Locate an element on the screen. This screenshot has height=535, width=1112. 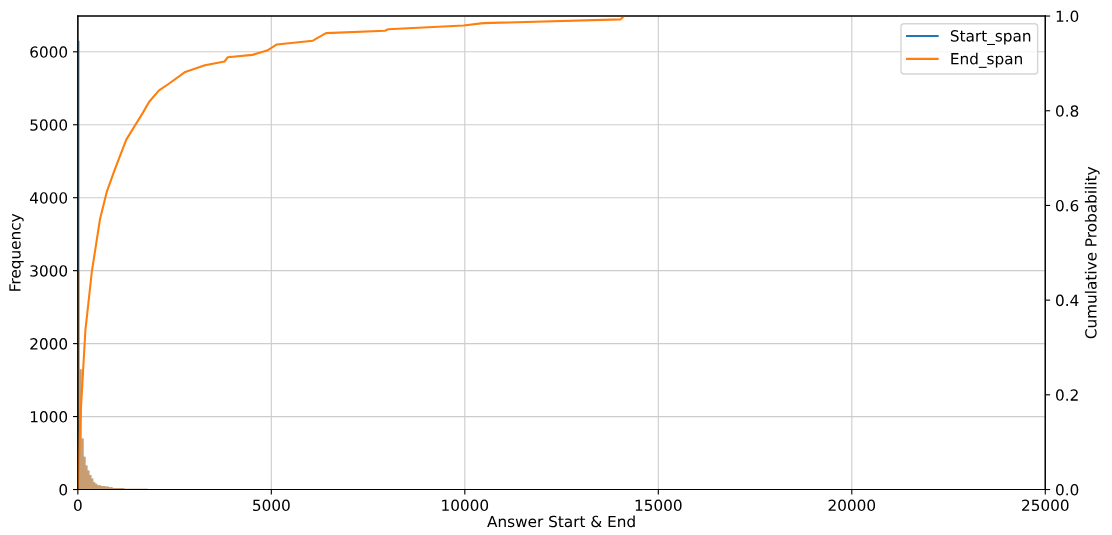
y-tick-label: 3000 is located at coordinates (49, 271).